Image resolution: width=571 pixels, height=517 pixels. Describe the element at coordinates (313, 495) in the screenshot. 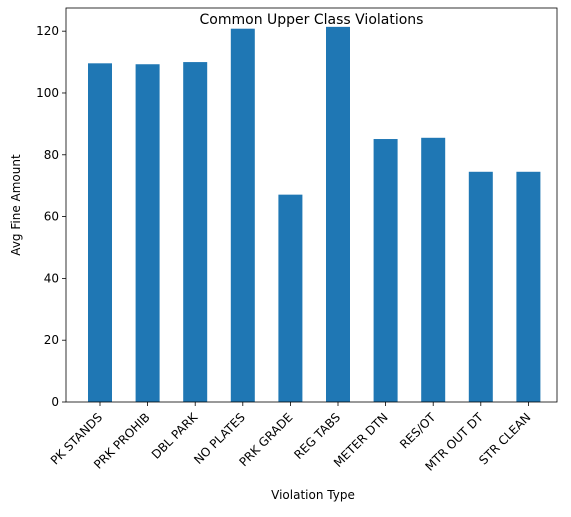

I see `x-axis-label: Violation Type` at that location.